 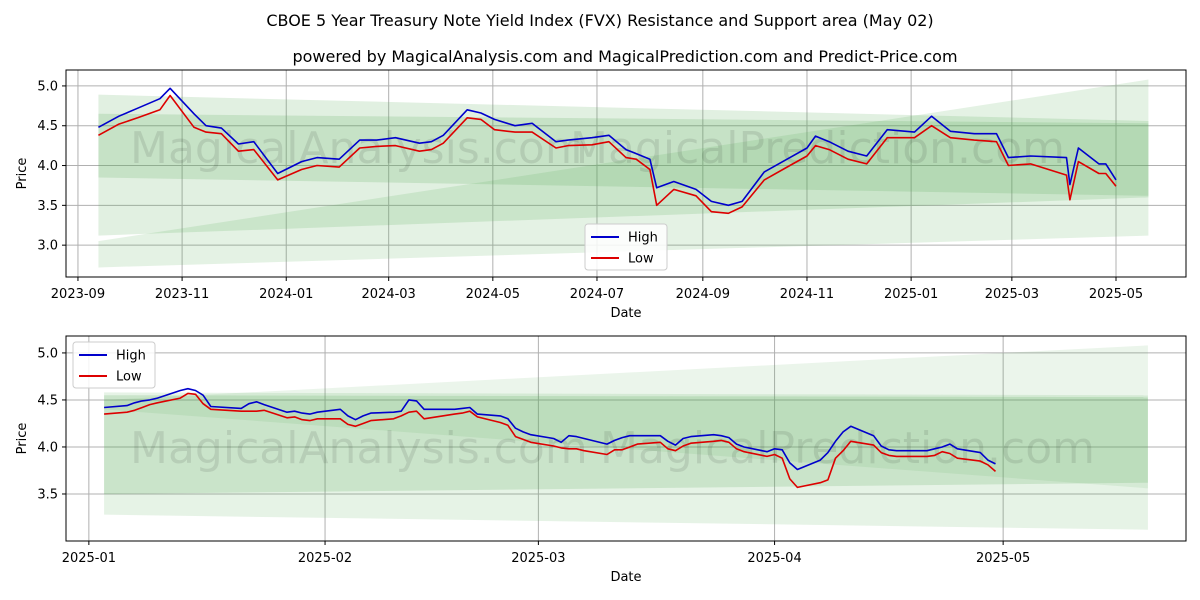 What do you see at coordinates (703, 294) in the screenshot?
I see `x-tick-label: 2024-09` at bounding box center [703, 294].